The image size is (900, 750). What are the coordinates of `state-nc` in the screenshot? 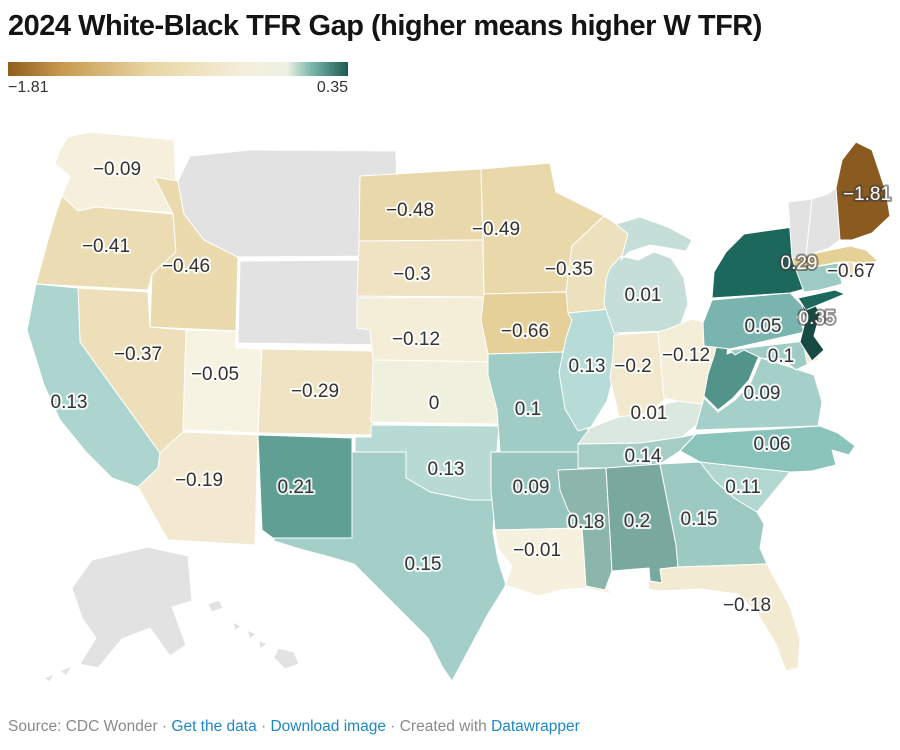 It's located at (767, 449).